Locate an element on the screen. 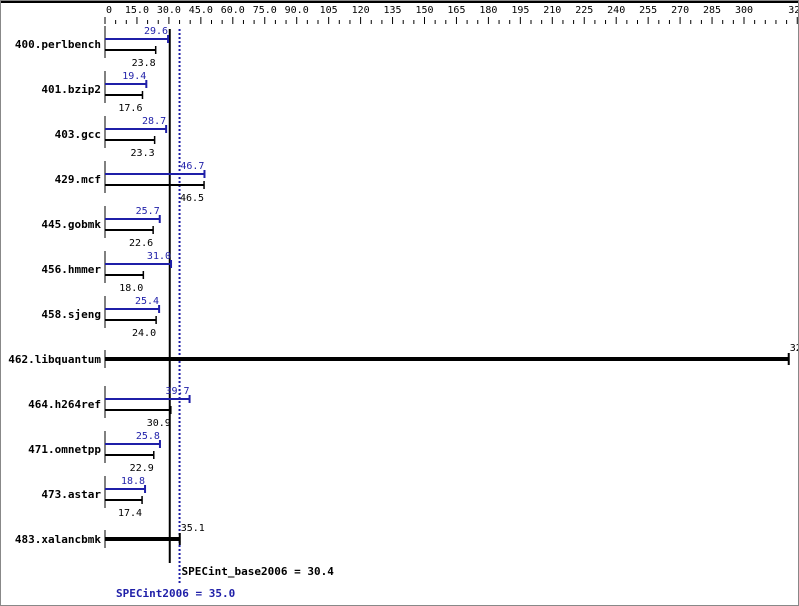 Image resolution: width=799 pixels, height=606 pixels. axis-tick-label: 135 is located at coordinates (393, 10).